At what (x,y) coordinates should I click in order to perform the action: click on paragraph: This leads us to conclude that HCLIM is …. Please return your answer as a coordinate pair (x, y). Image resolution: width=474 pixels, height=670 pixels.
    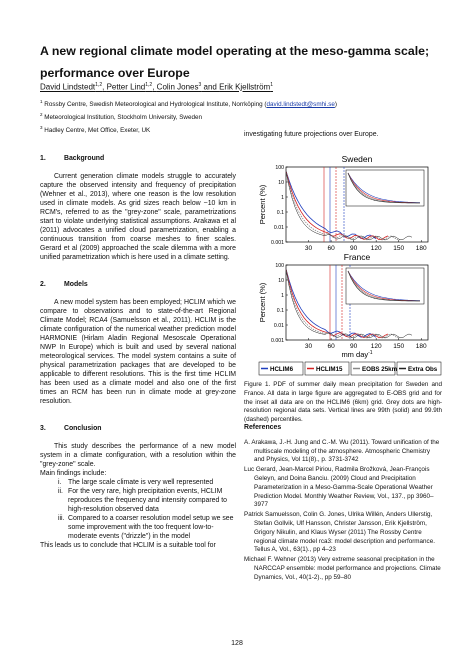
    Looking at the image, I should click on (128, 545).